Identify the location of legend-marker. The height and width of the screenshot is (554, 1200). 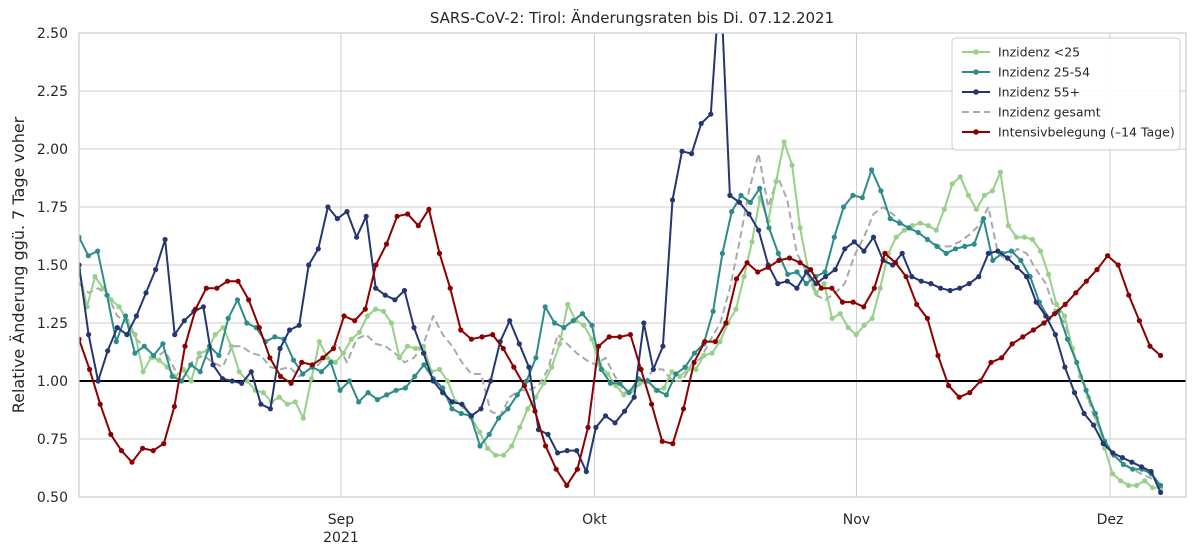
(976, 132).